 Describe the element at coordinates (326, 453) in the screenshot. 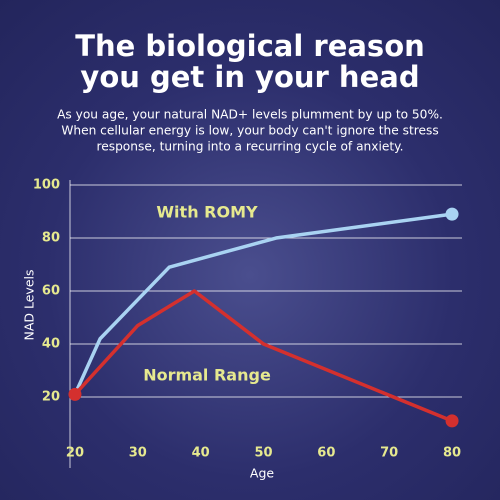

I see `x-tick-label: 60` at that location.